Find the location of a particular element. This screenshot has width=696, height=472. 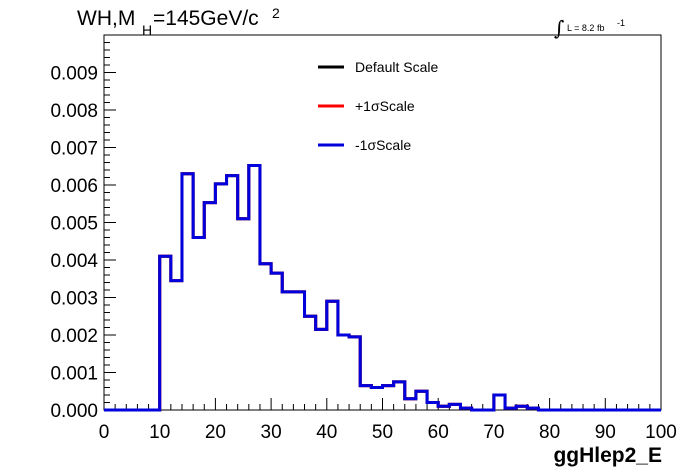

y-tick-label: 0.001 is located at coordinates (74, 374).